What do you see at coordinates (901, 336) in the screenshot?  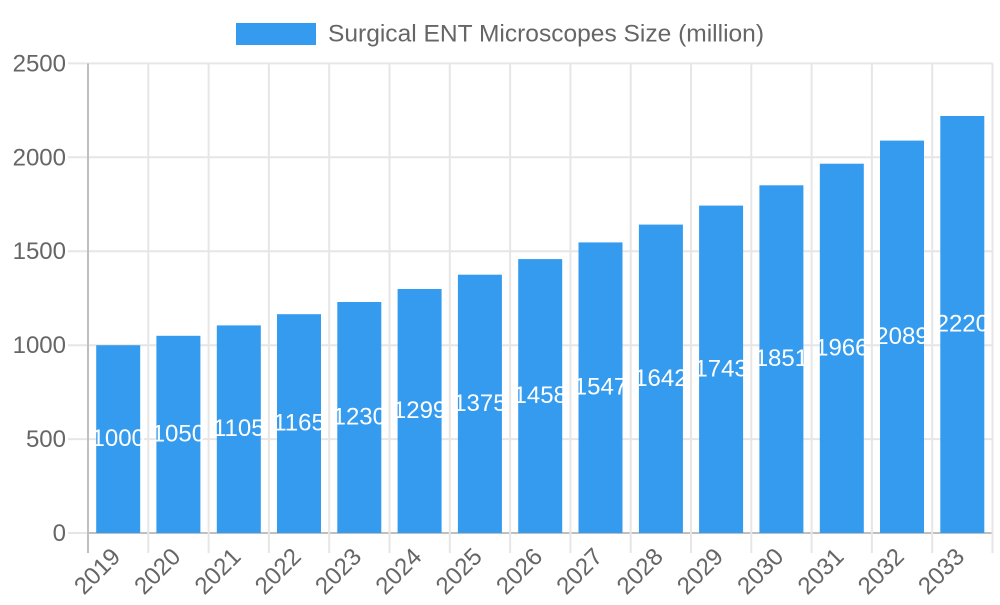 I see `svg-text: 2089` at bounding box center [901, 336].